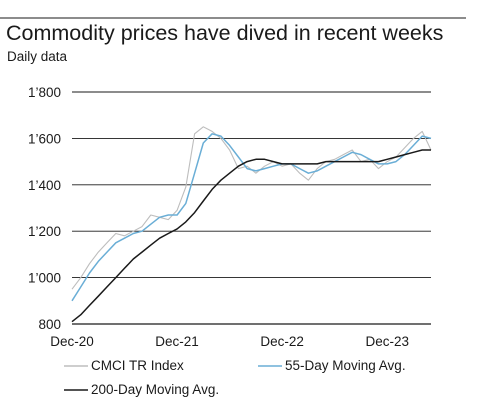 The height and width of the screenshot is (418, 503). What do you see at coordinates (44, 278) in the screenshot?
I see `y-tick-label: 1’000` at bounding box center [44, 278].